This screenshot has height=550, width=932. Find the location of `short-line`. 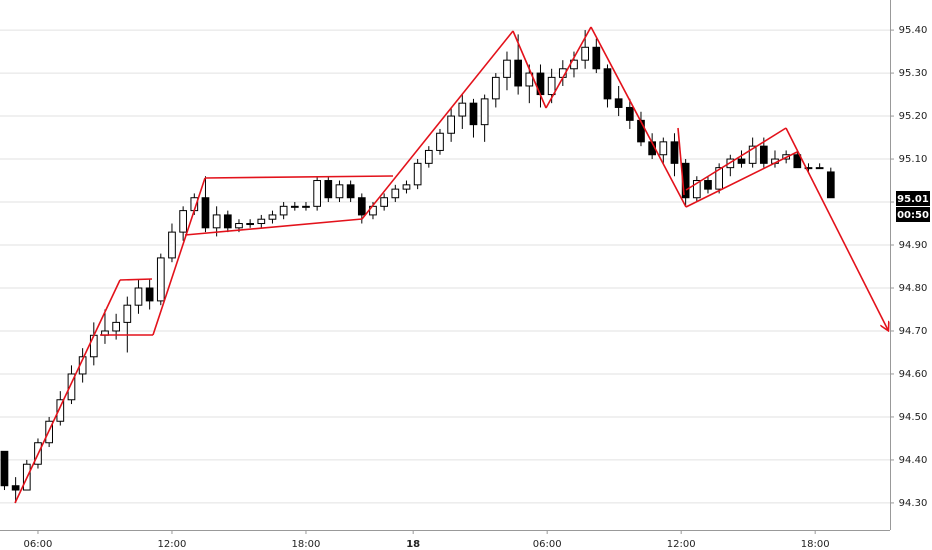

short-line is located at coordinates (681, 161).